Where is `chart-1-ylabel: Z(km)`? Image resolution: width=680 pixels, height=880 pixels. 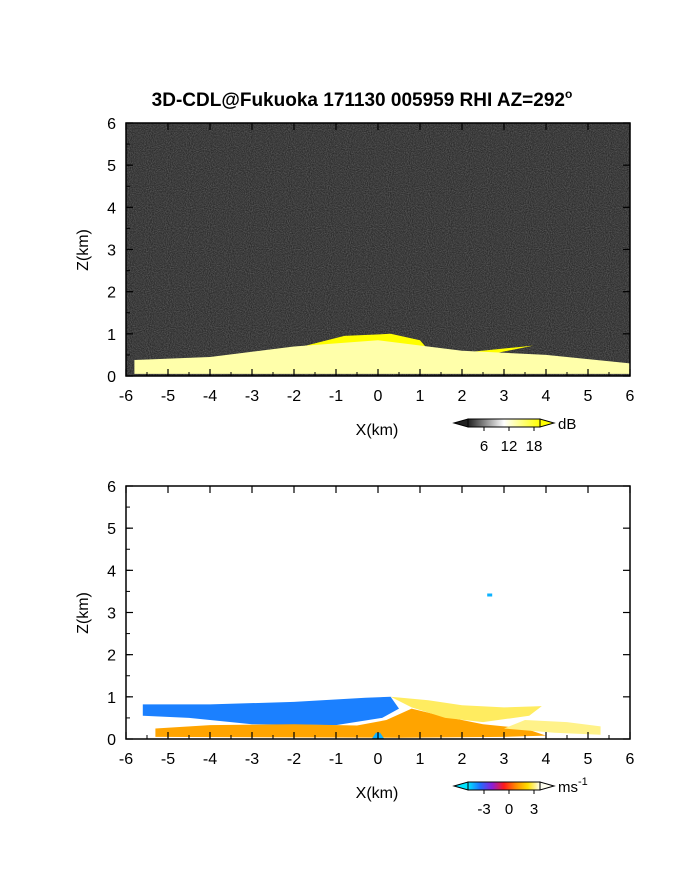
chart-1-ylabel: Z(km) is located at coordinates (83, 250).